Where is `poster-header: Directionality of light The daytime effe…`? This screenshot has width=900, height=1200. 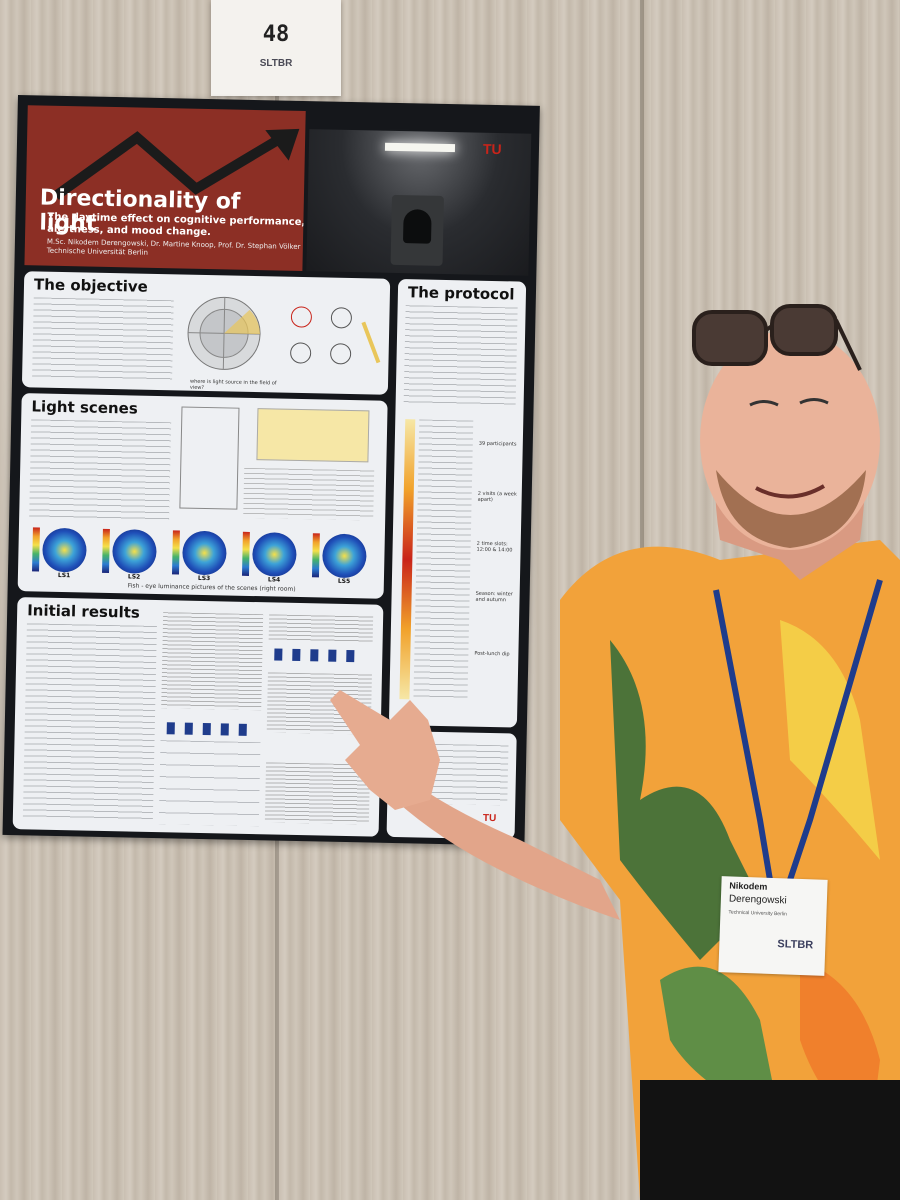
poster-header: Directionality of light The daytime effe… is located at coordinates (165, 188).